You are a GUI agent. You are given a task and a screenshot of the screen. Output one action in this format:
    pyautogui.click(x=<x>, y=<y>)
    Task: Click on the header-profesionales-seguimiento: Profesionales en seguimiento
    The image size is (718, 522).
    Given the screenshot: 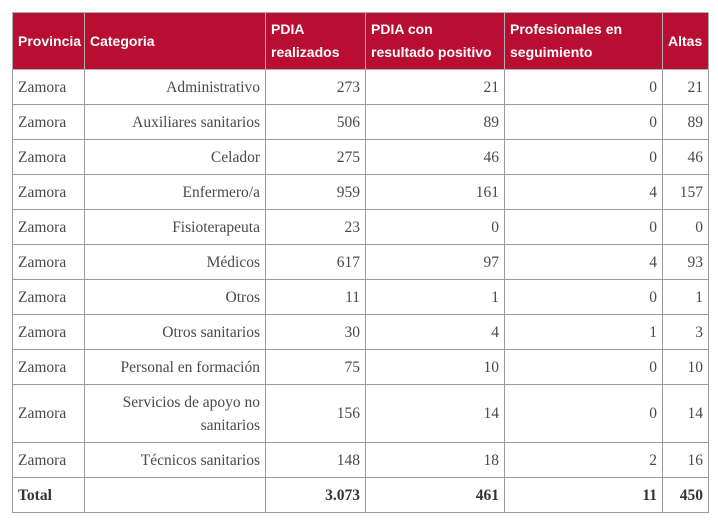 What is the action you would take?
    pyautogui.click(x=583, y=41)
    